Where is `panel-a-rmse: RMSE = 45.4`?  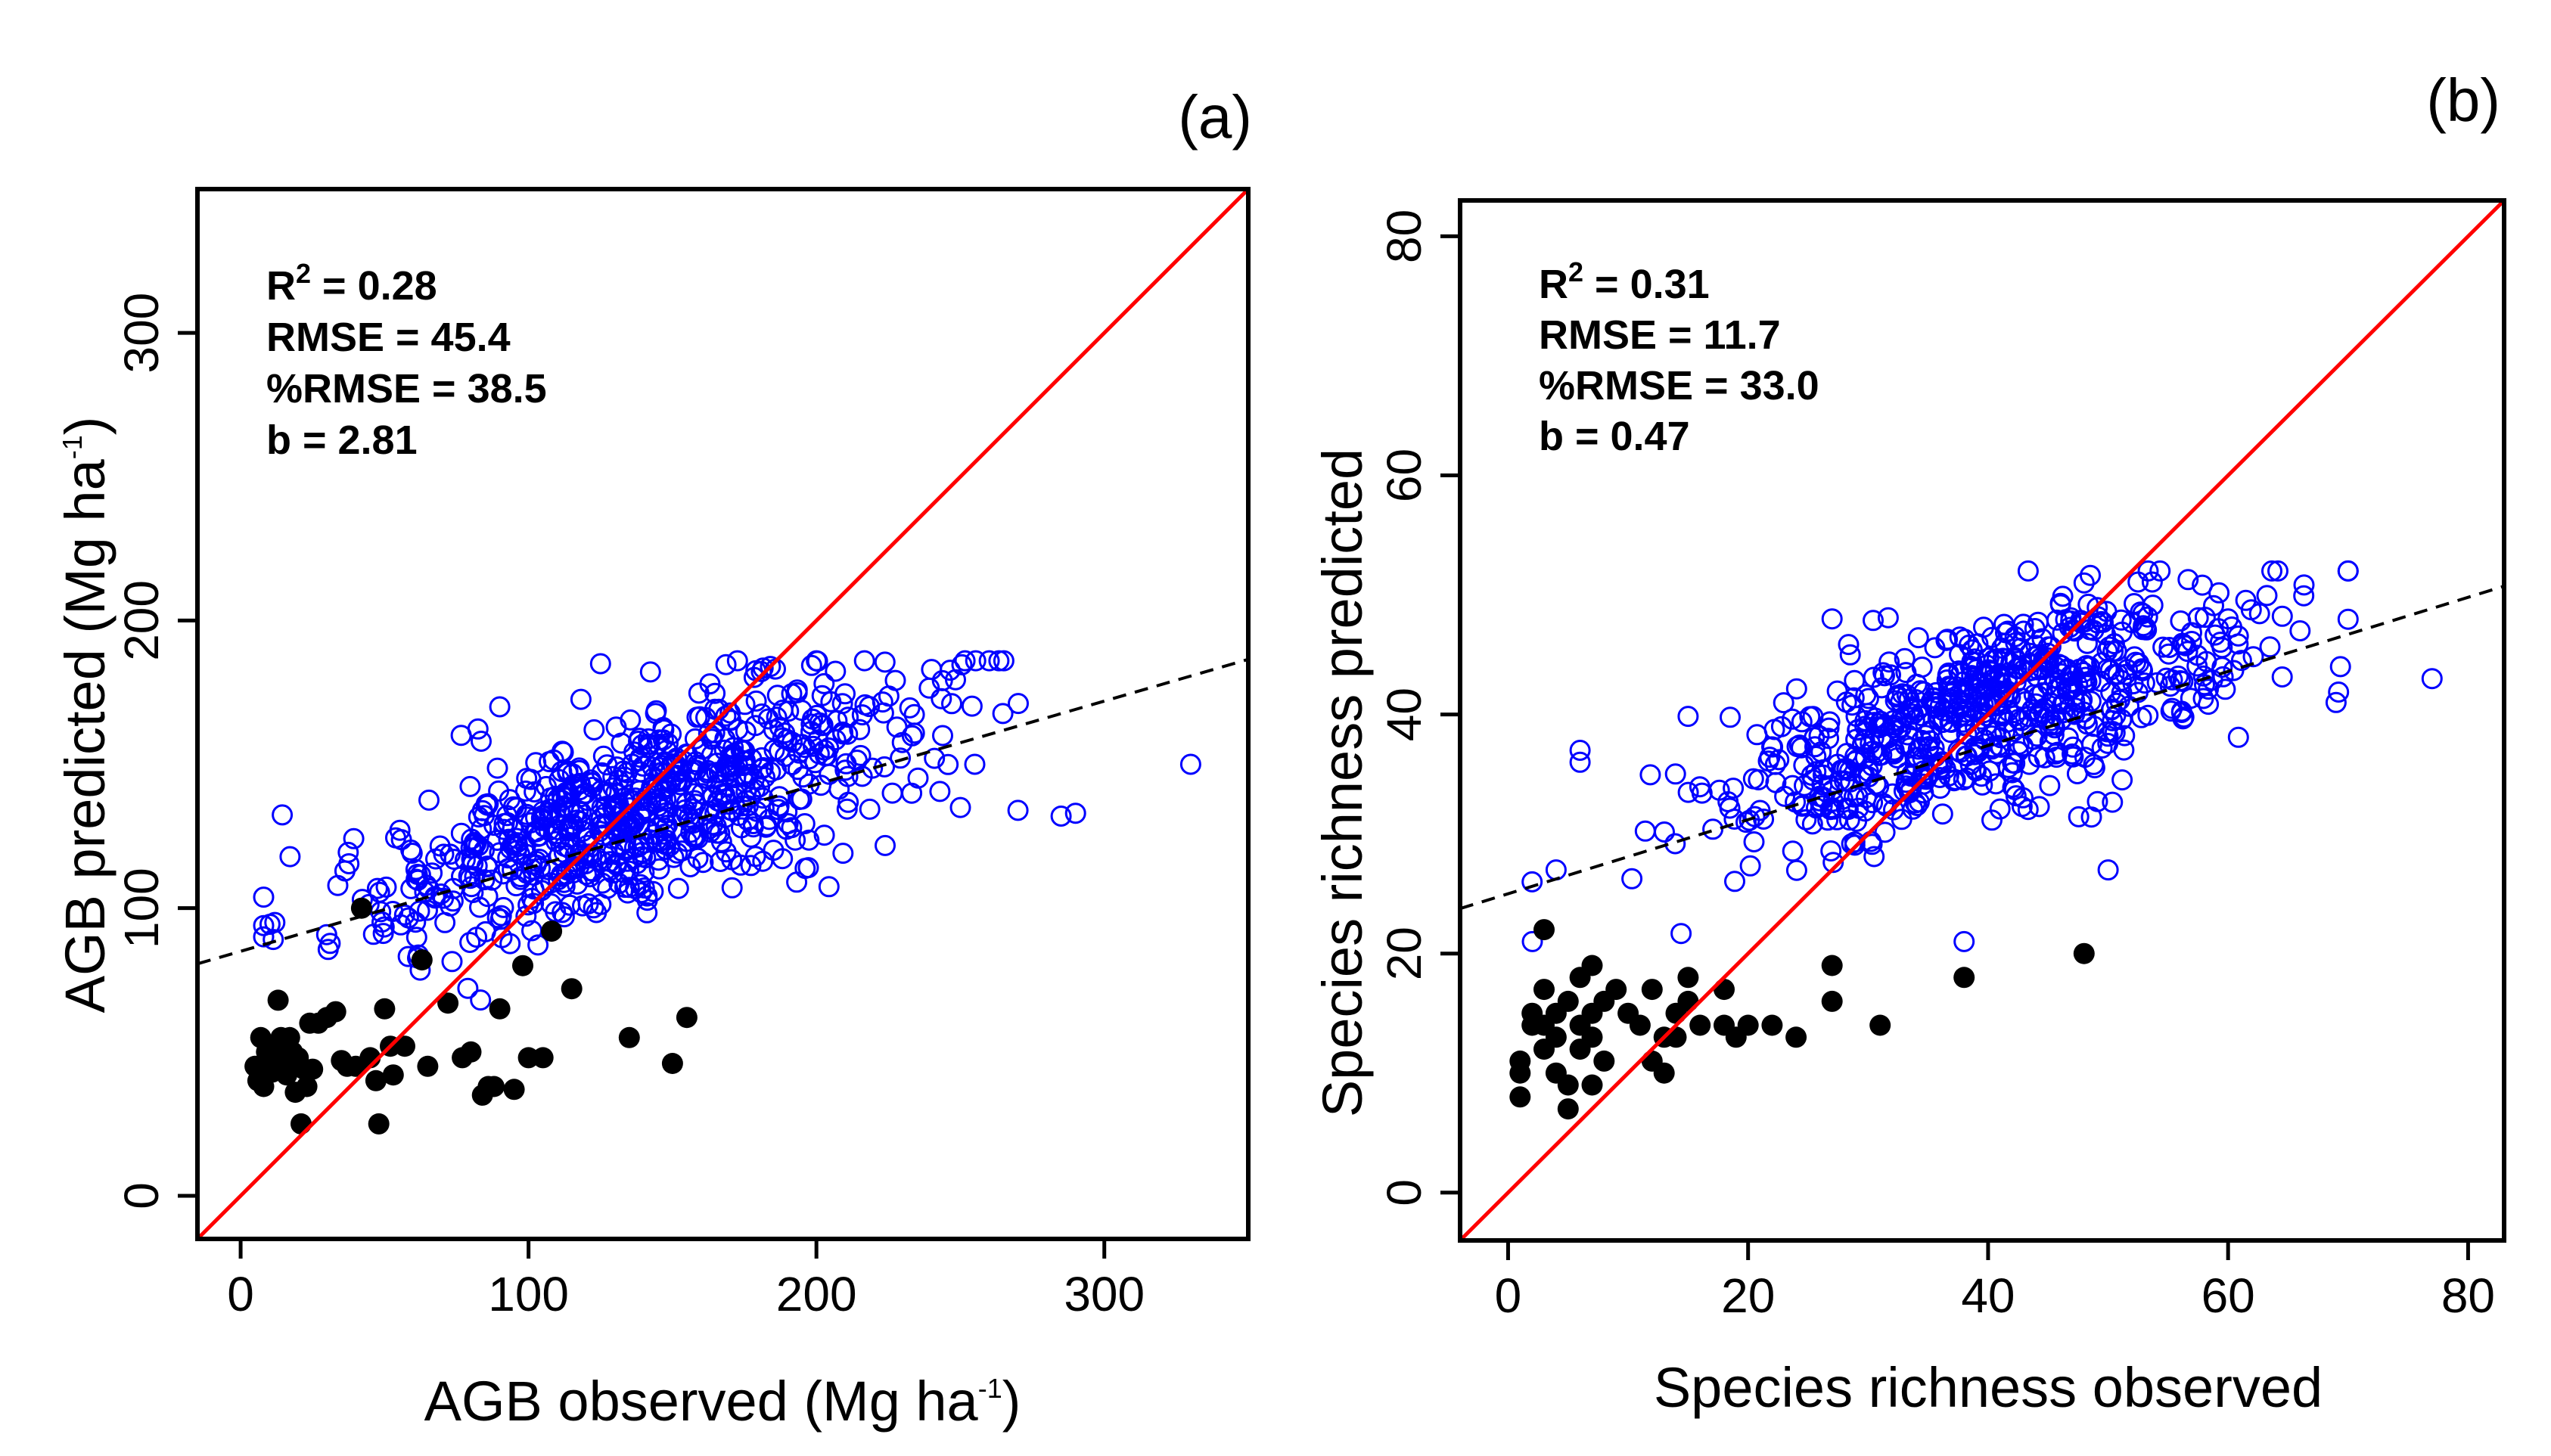 panel-a-rmse: RMSE = 45.4 is located at coordinates (388, 337).